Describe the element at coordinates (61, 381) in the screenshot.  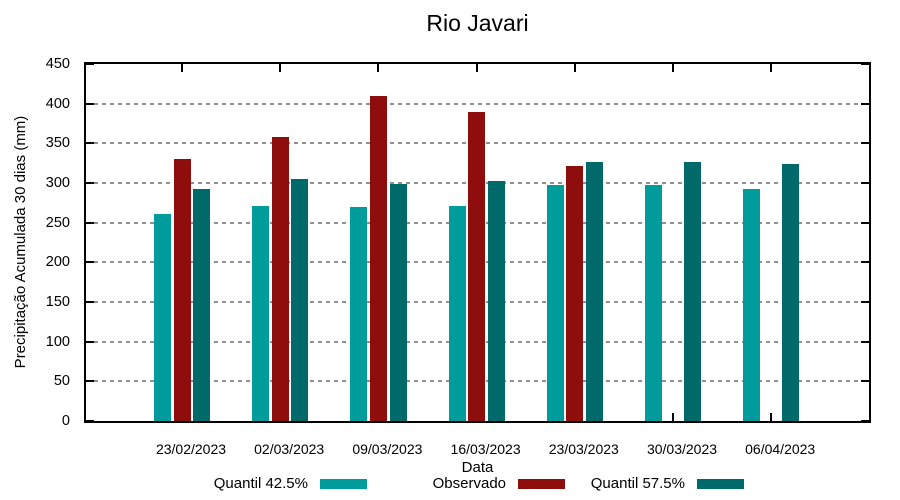
I see `y-tick-label: 50` at that location.